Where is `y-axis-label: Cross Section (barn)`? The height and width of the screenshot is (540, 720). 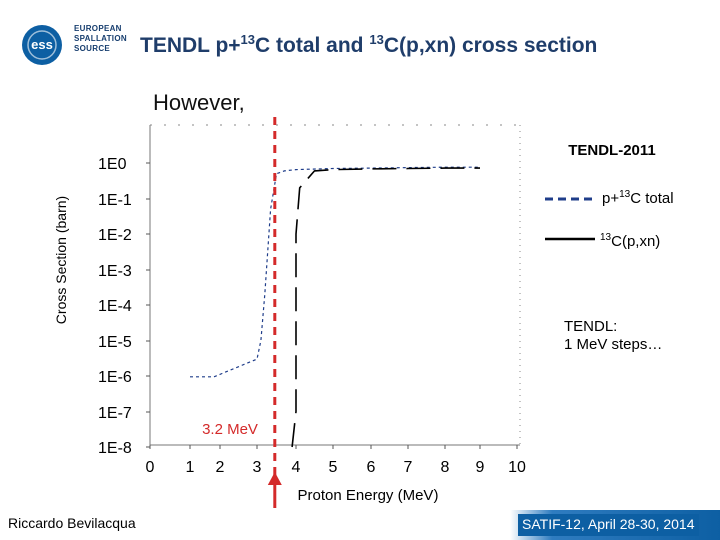
y-axis-label: Cross Section (barn) is located at coordinates (61, 260).